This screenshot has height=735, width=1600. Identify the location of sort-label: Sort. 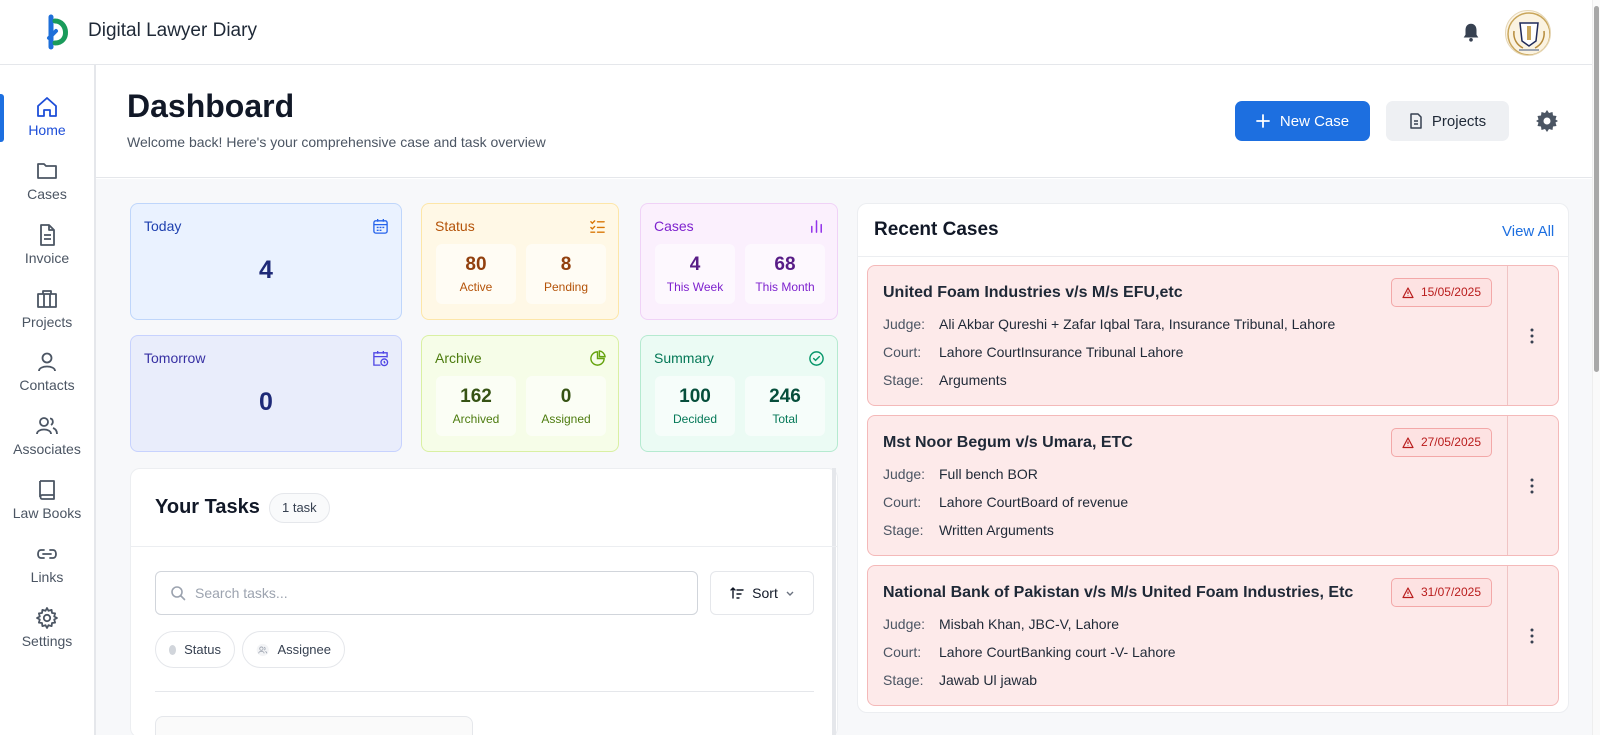
(765, 593).